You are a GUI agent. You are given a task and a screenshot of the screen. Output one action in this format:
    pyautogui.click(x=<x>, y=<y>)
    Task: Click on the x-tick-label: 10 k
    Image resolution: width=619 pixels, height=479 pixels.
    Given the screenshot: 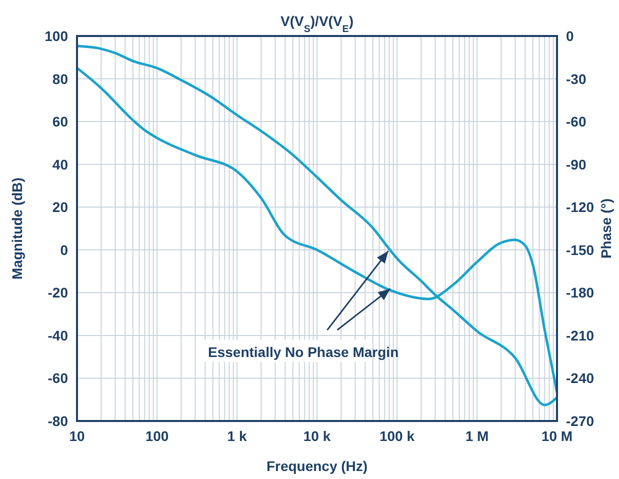 What is the action you would take?
    pyautogui.click(x=317, y=436)
    